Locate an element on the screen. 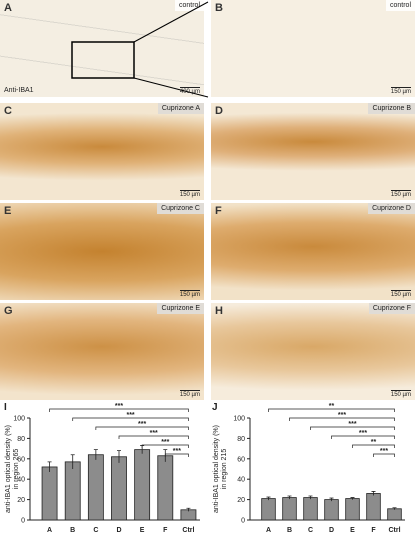  panel-caption: Cuprizone C is located at coordinates (180, 208).